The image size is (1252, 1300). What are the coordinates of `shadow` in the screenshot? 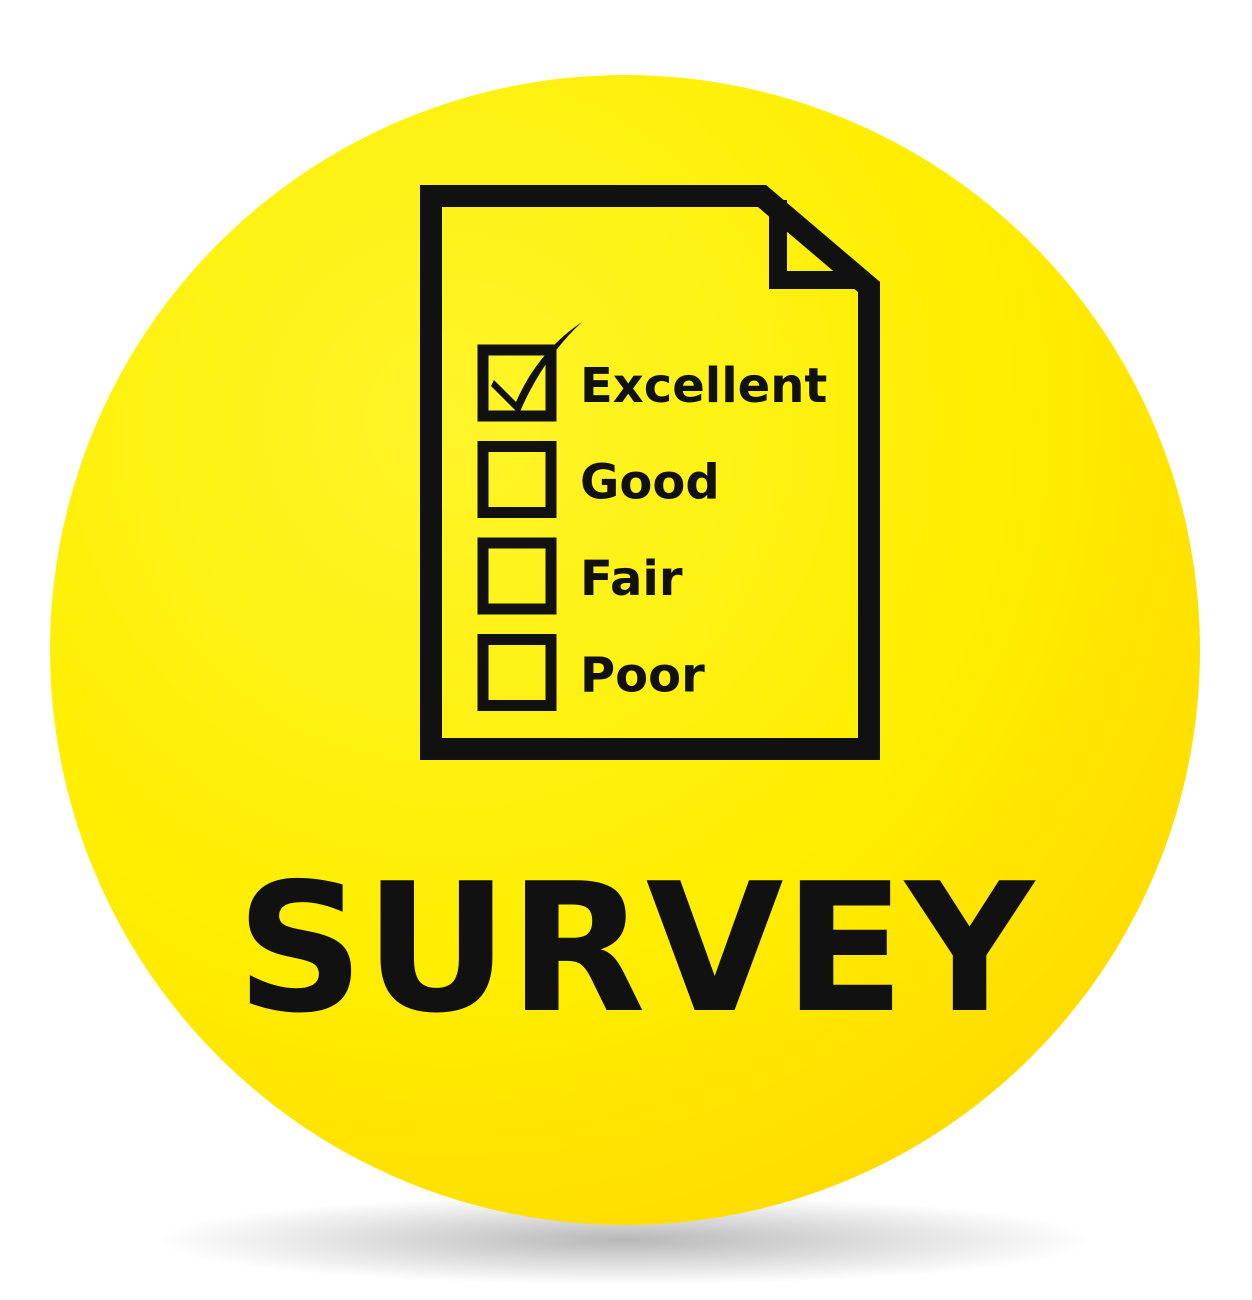 It's located at (625, 1240).